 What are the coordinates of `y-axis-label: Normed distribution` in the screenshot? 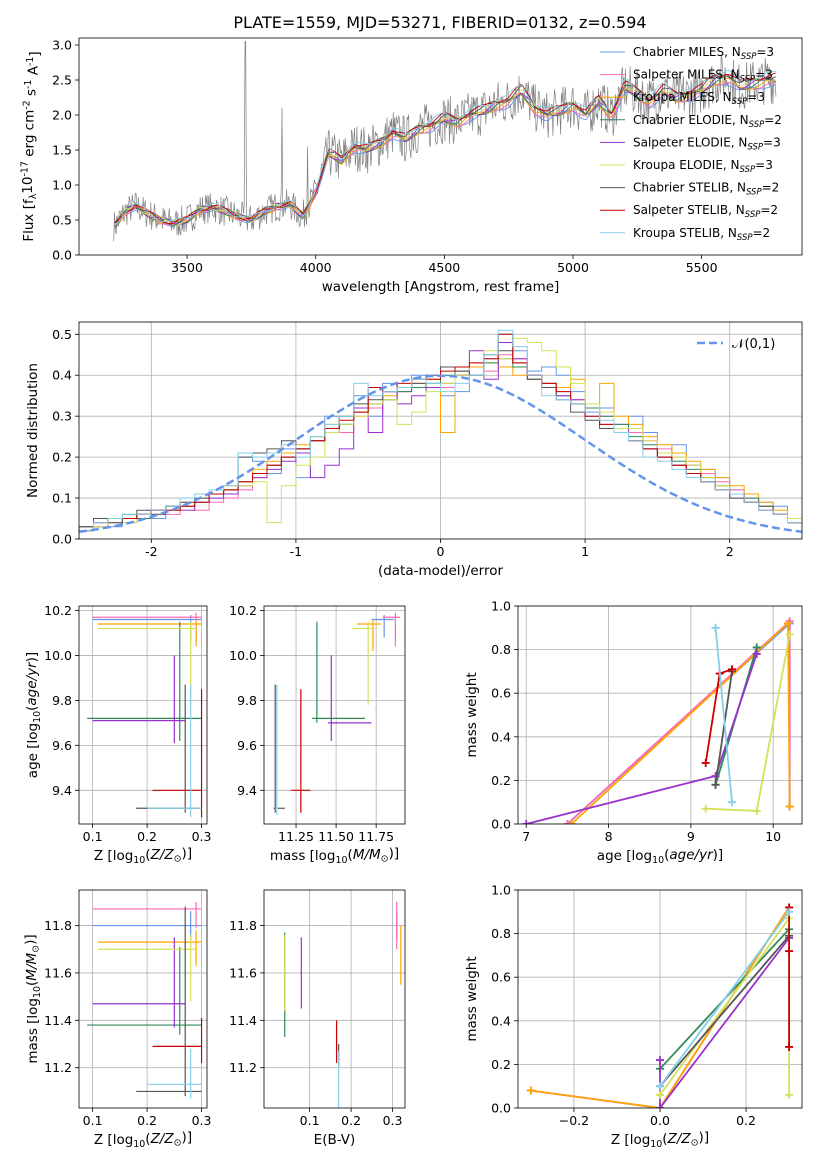 It's located at (33, 430).